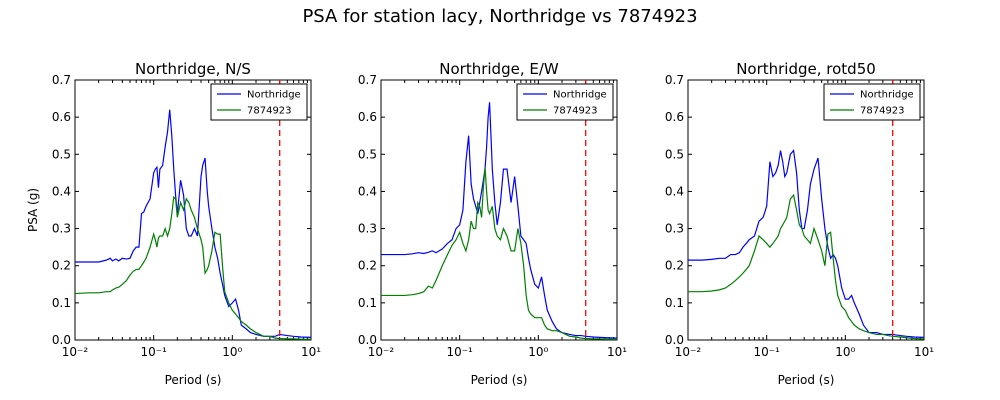  Describe the element at coordinates (193, 69) in the screenshot. I see `subplot-title: Northridge, N/S` at that location.